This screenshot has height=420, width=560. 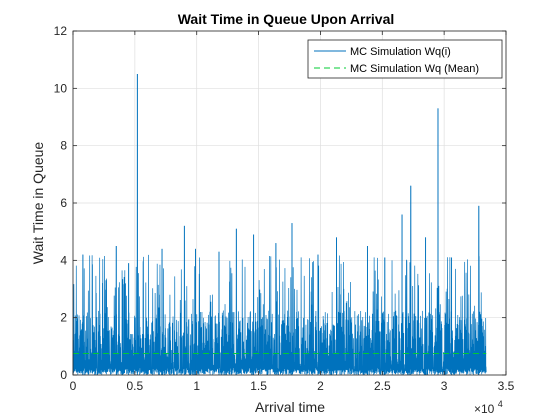 What do you see at coordinates (500, 404) in the screenshot?
I see `x-exponent-power: 4` at bounding box center [500, 404].